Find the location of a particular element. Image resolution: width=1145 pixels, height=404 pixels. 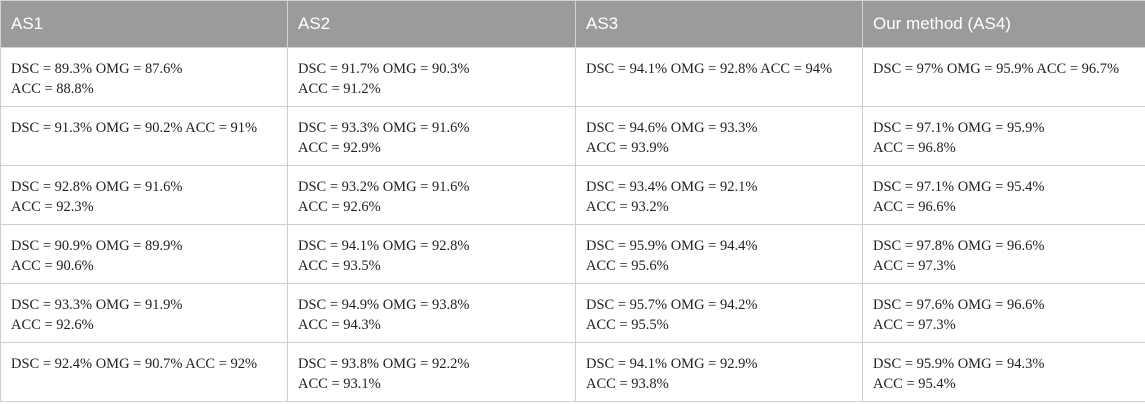

metrics-line: DSC = 94.6% OMG = 93.3% is located at coordinates (672, 128).